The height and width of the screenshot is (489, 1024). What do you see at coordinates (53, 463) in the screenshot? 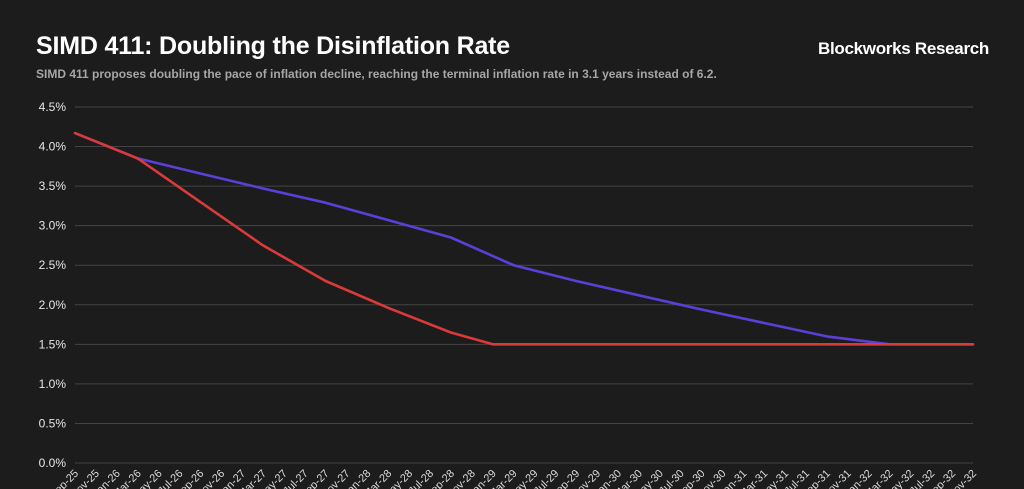
I see `y-tick-label: 0.0%` at bounding box center [53, 463].